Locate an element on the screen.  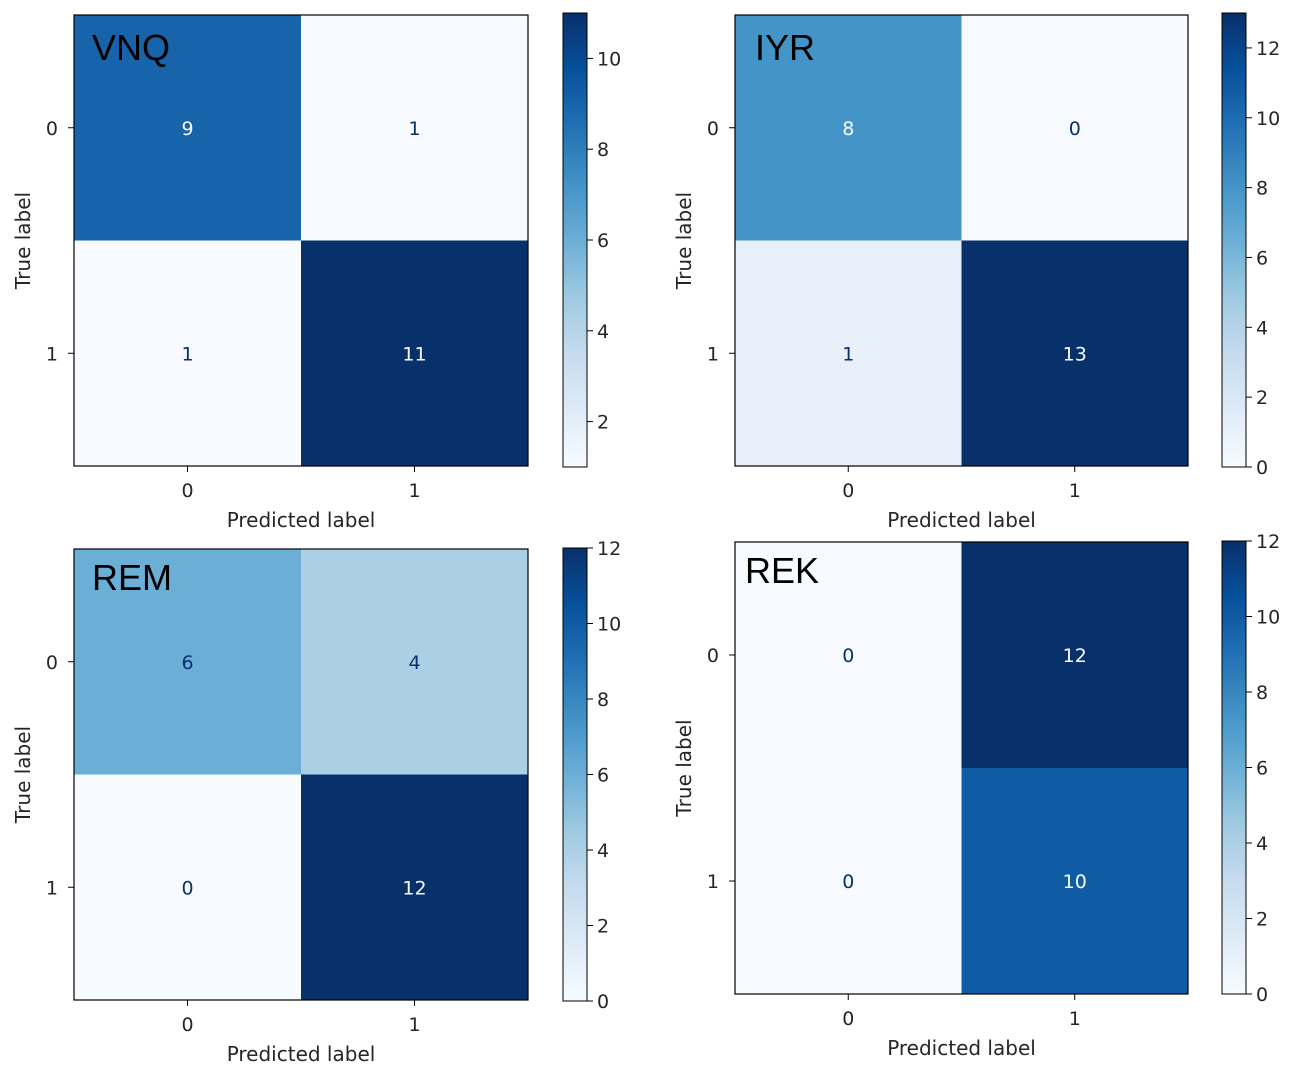
colorbar-frame is located at coordinates (1234, 240).